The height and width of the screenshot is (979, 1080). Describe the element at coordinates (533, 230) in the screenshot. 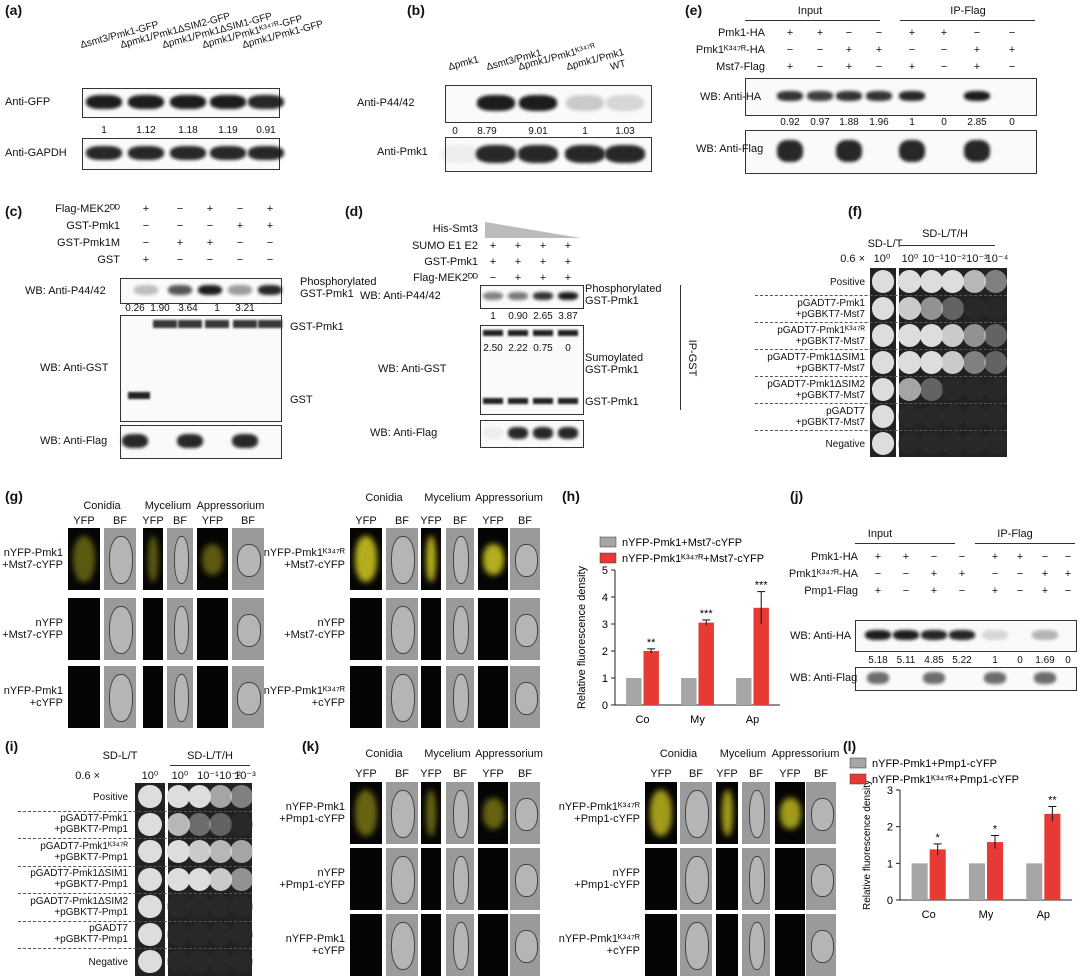

I see `gradient-triangle` at that location.